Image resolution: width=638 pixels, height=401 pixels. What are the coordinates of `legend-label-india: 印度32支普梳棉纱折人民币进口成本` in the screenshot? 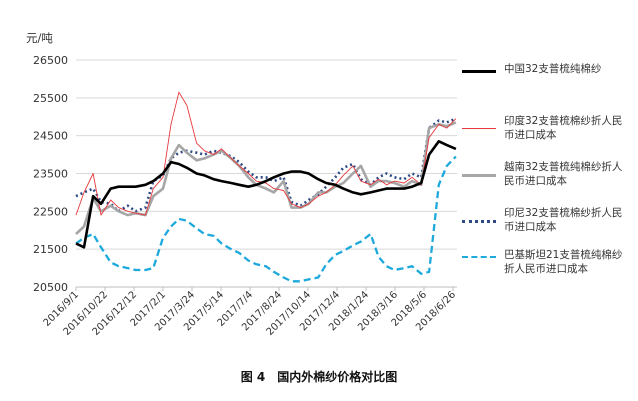 It's located at (563, 128).